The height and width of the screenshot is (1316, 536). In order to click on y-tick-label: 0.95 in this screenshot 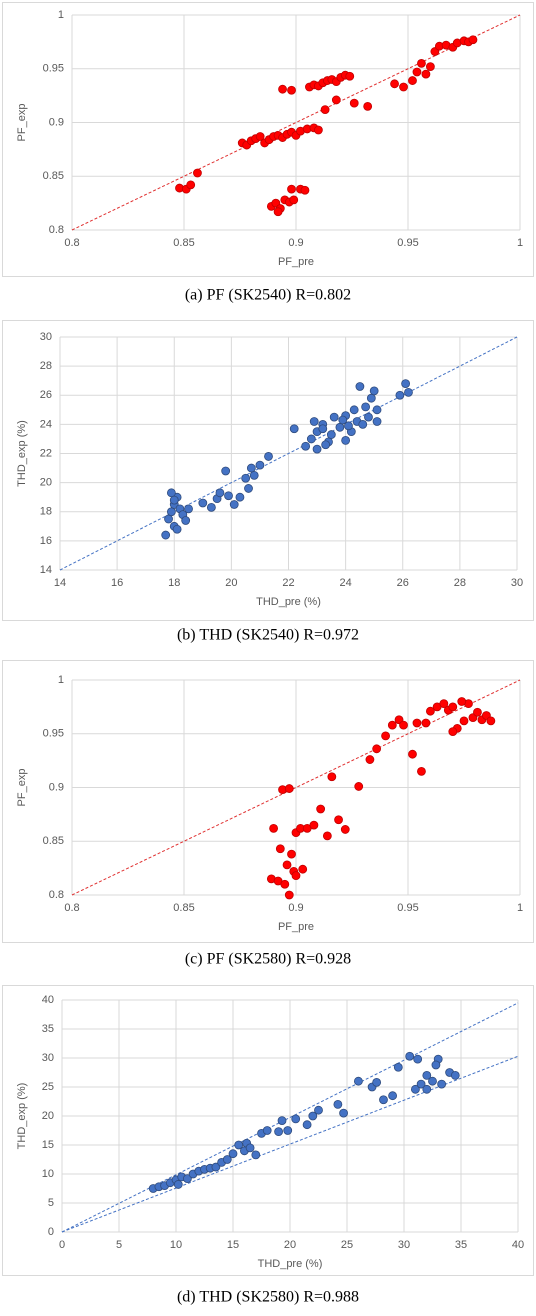, I will do `click(53, 69)`.